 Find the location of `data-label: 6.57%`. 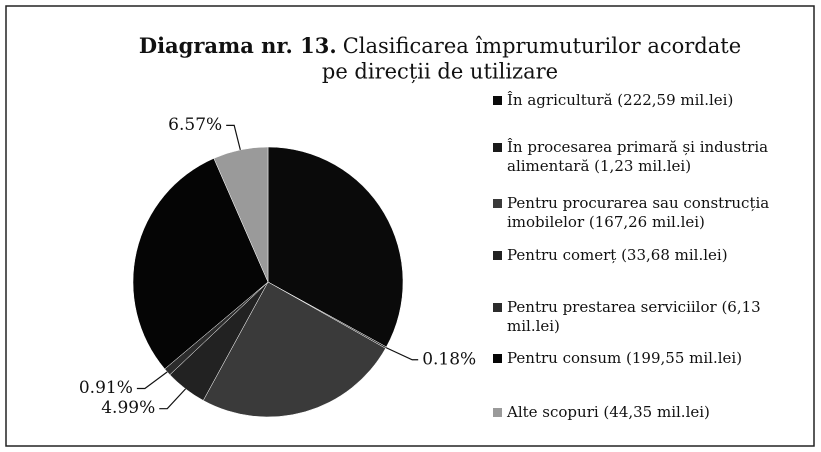

data-label: 6.57% is located at coordinates (195, 125).